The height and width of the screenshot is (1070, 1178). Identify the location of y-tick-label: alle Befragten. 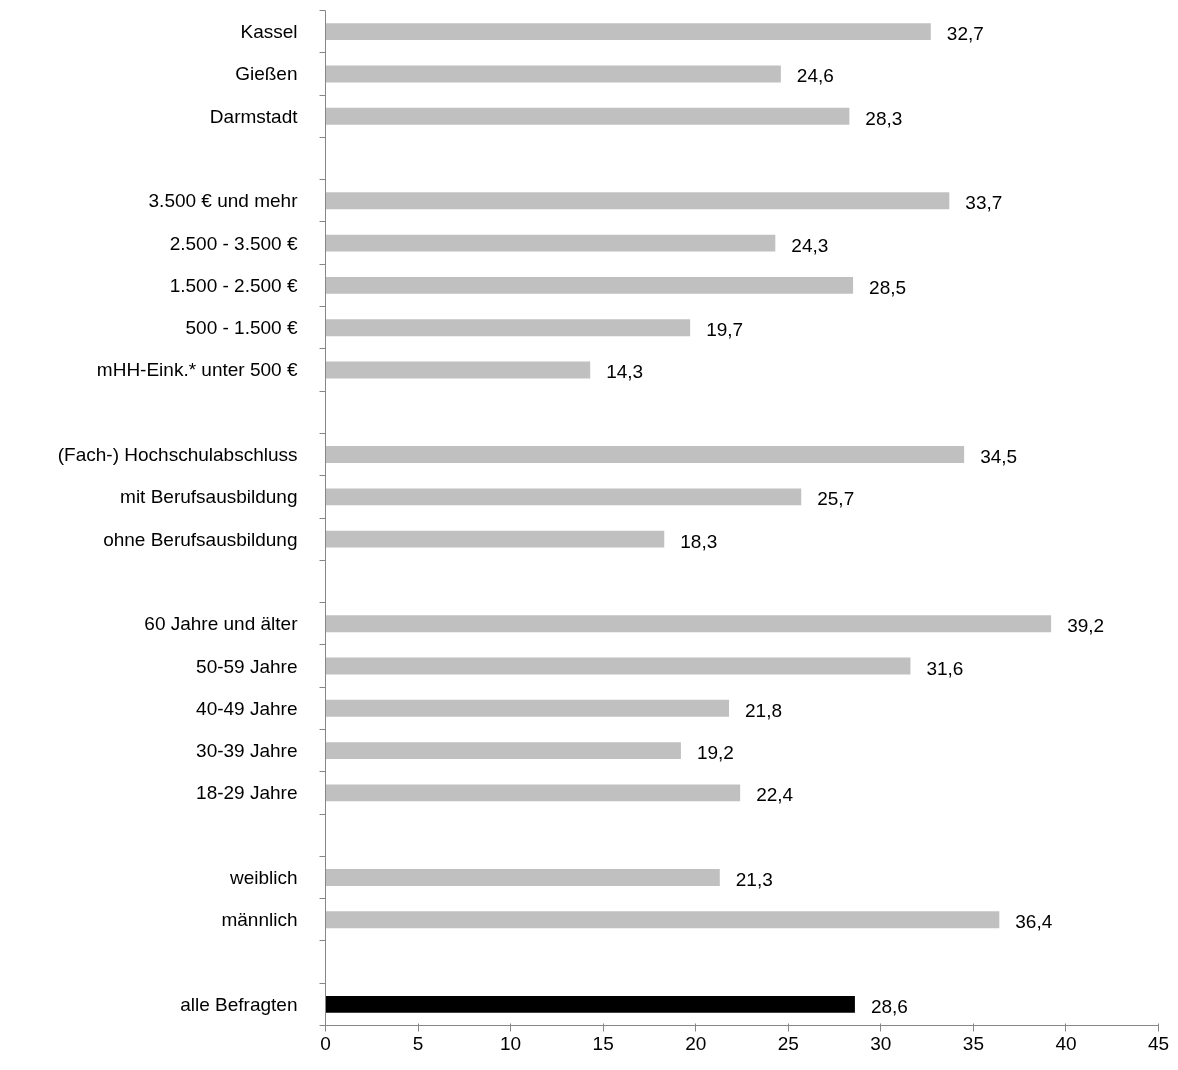
(239, 1004).